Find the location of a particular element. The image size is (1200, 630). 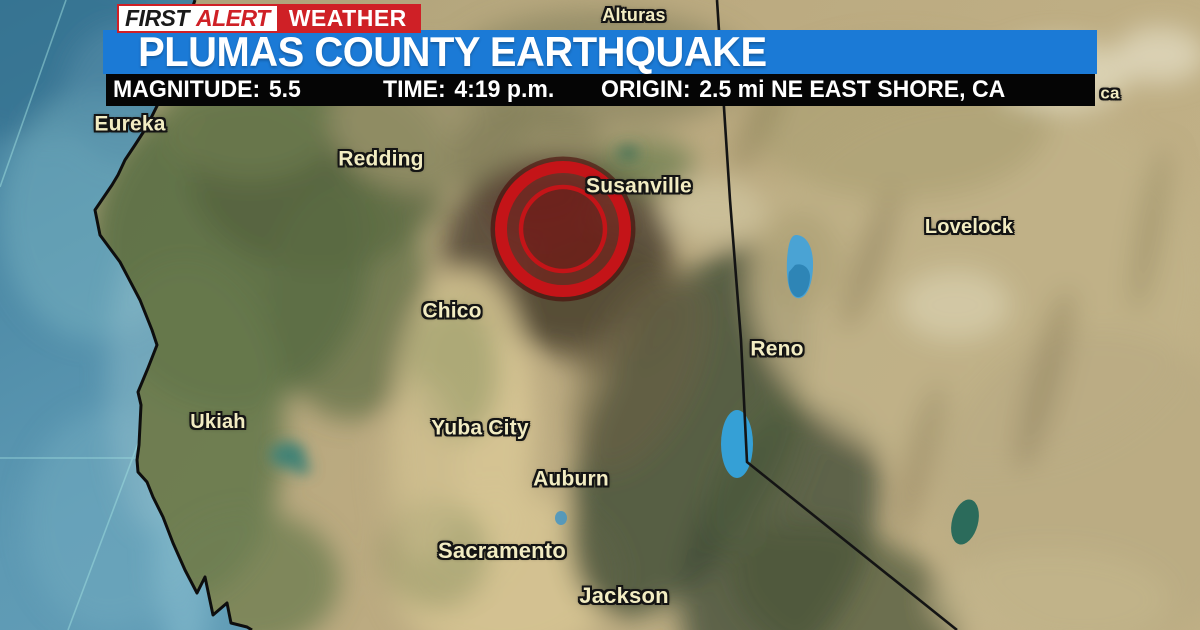

stat-magnitude: MAGNITUDE: 5.5 is located at coordinates (207, 90).